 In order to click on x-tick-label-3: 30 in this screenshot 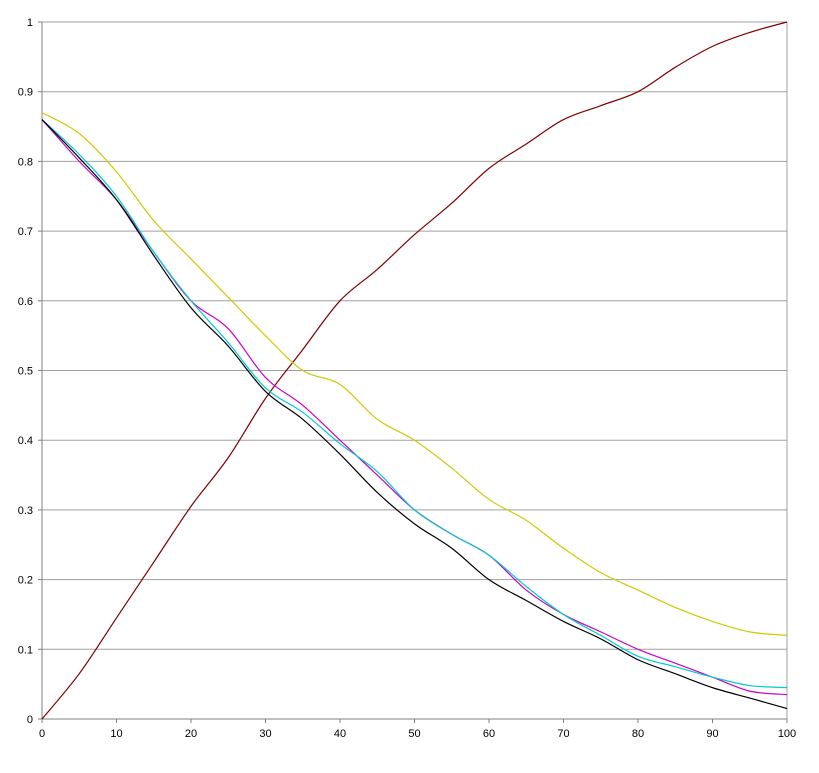, I will do `click(265, 734)`.